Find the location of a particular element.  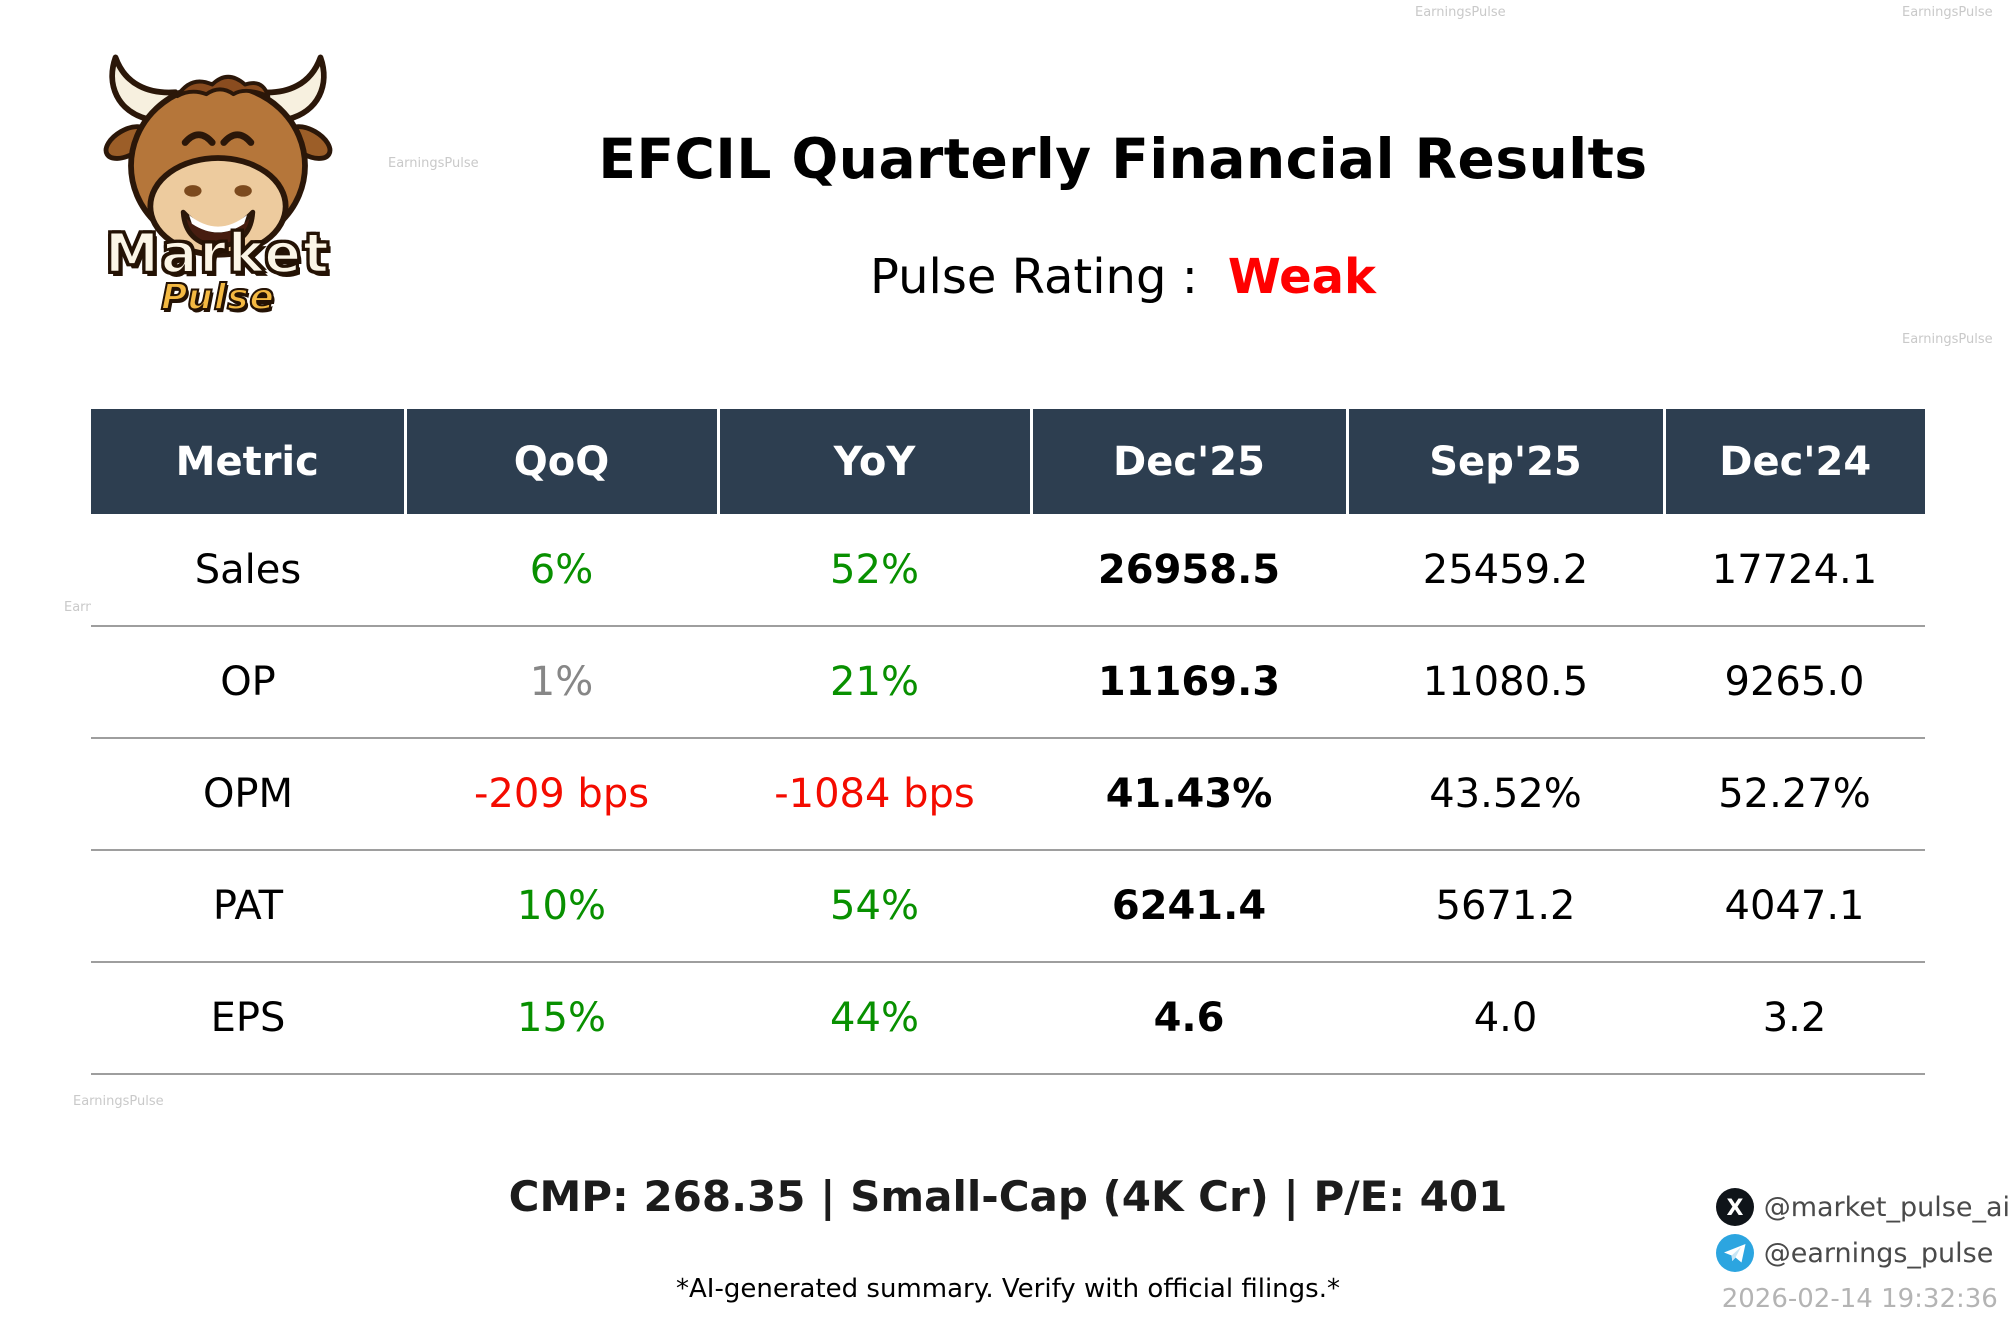

metric-label: Sales is located at coordinates (248, 570).